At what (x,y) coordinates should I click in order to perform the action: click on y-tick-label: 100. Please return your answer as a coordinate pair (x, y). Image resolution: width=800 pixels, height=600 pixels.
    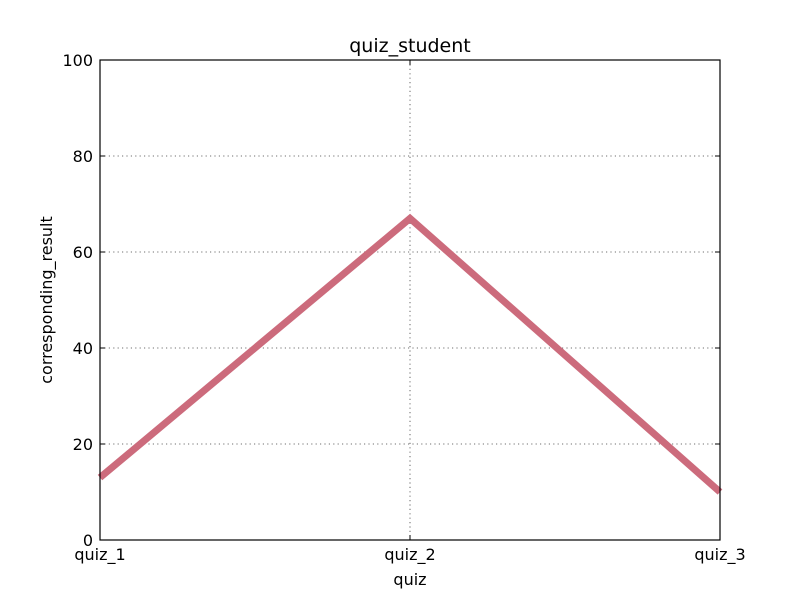
    Looking at the image, I should click on (77, 60).